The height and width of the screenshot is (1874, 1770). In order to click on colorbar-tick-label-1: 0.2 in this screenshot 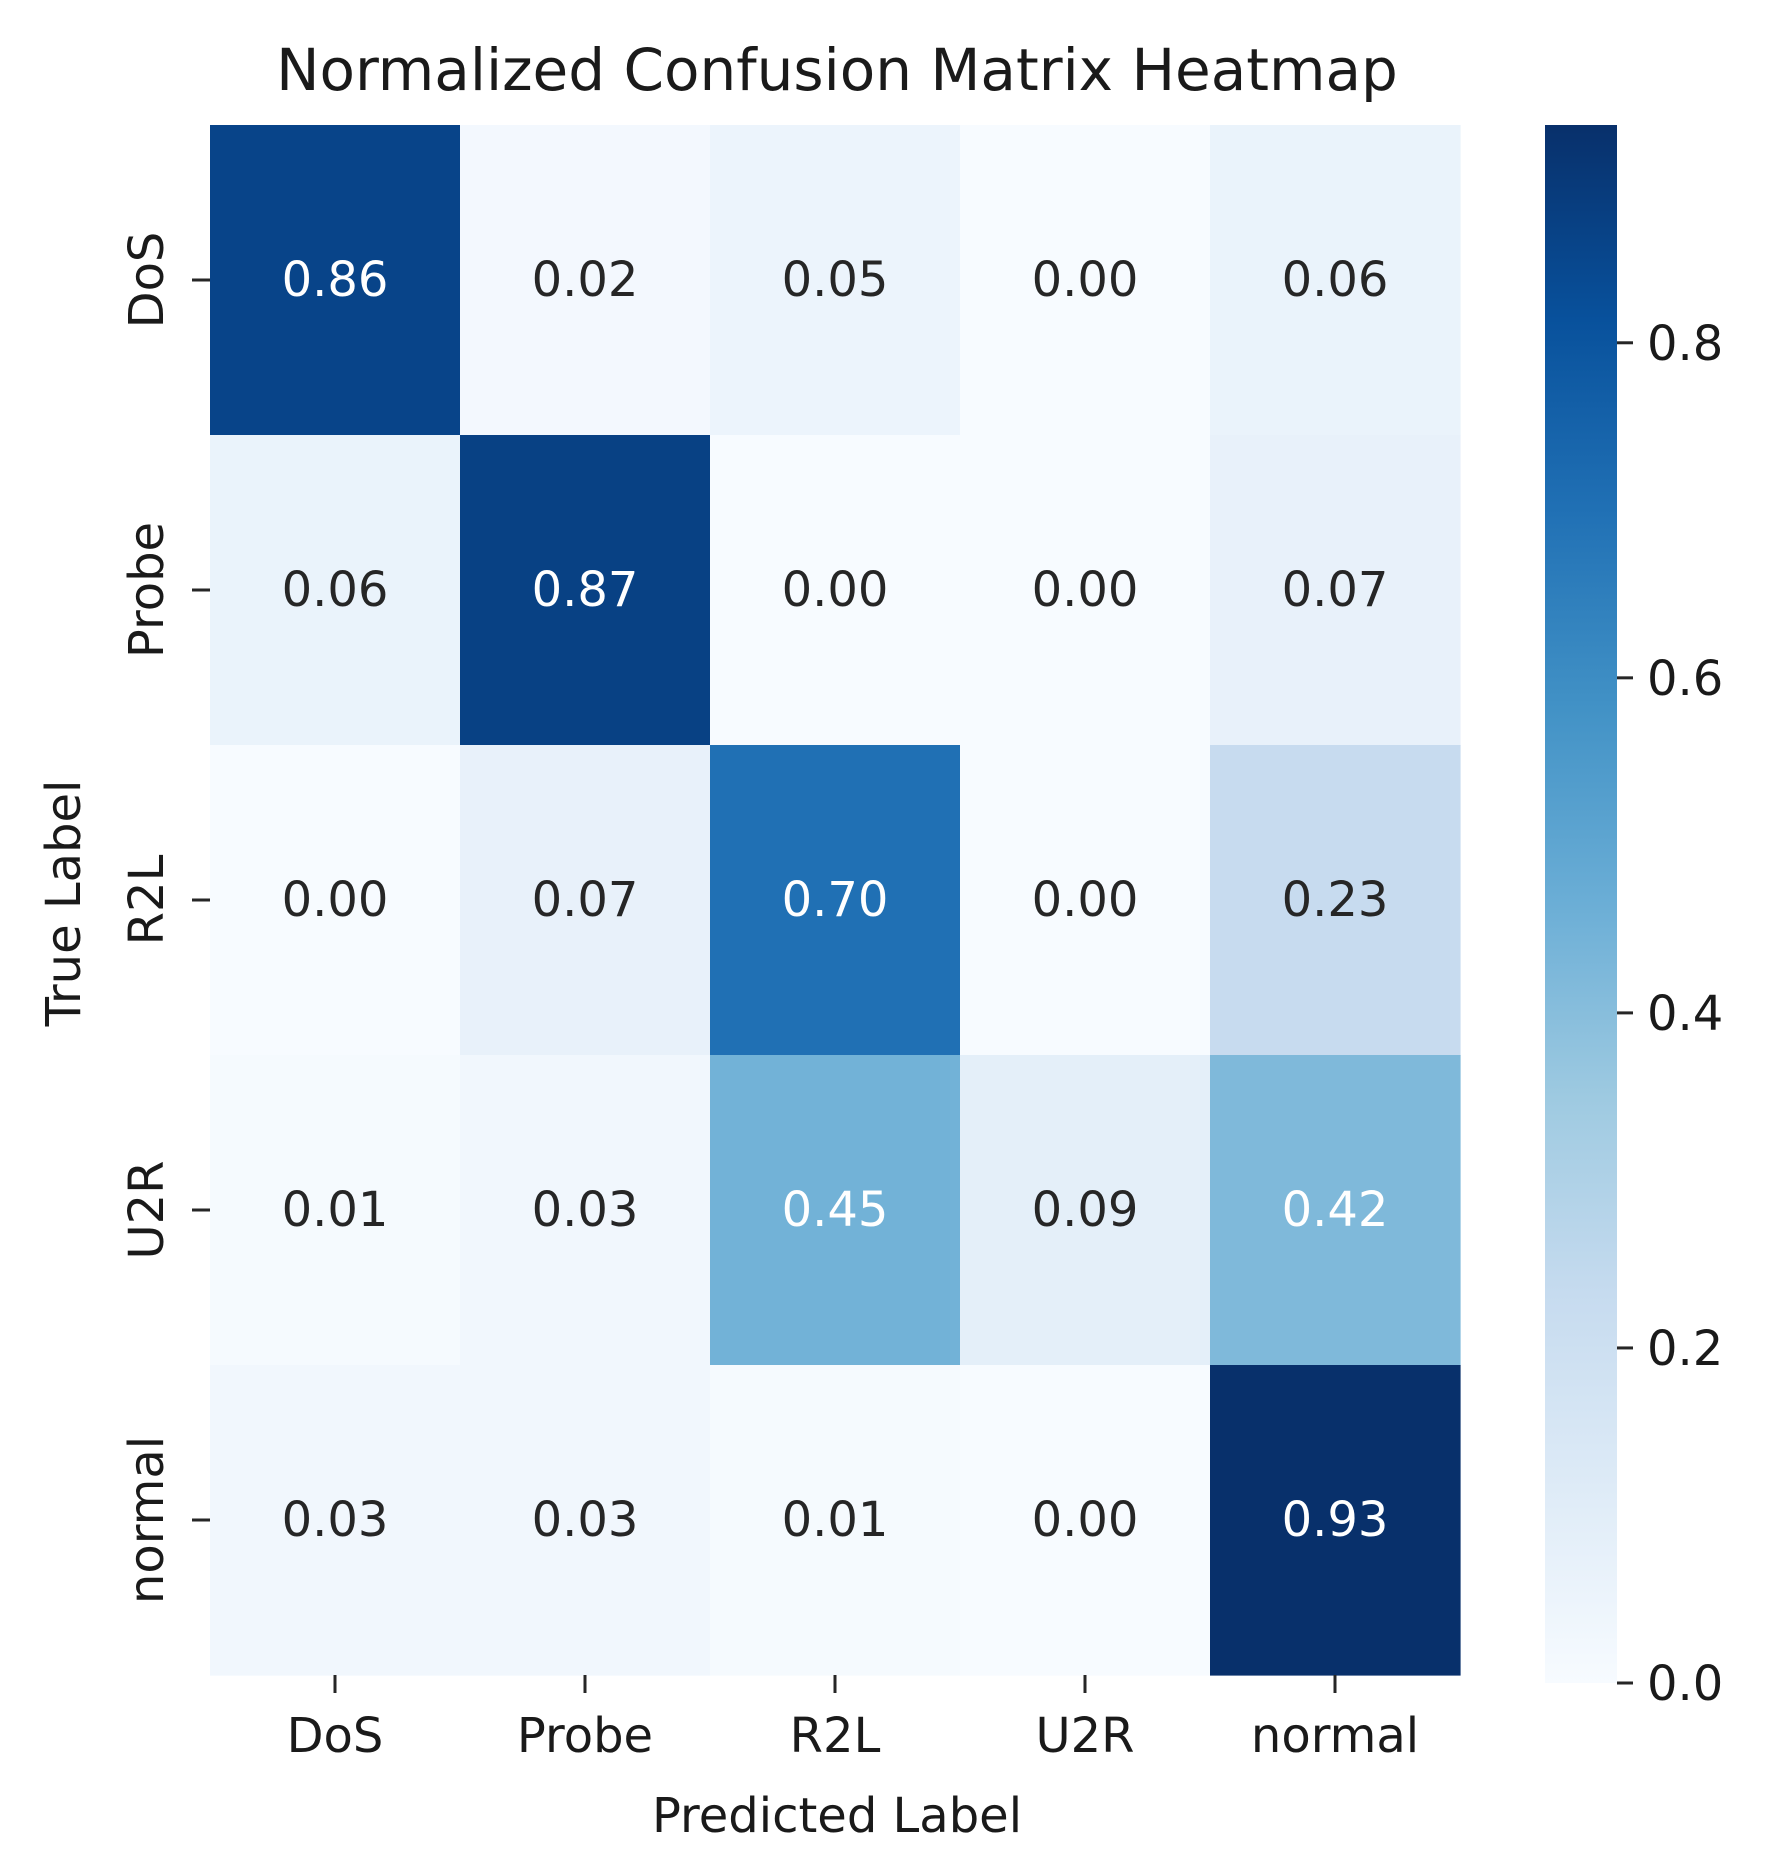, I will do `click(1685, 1349)`.